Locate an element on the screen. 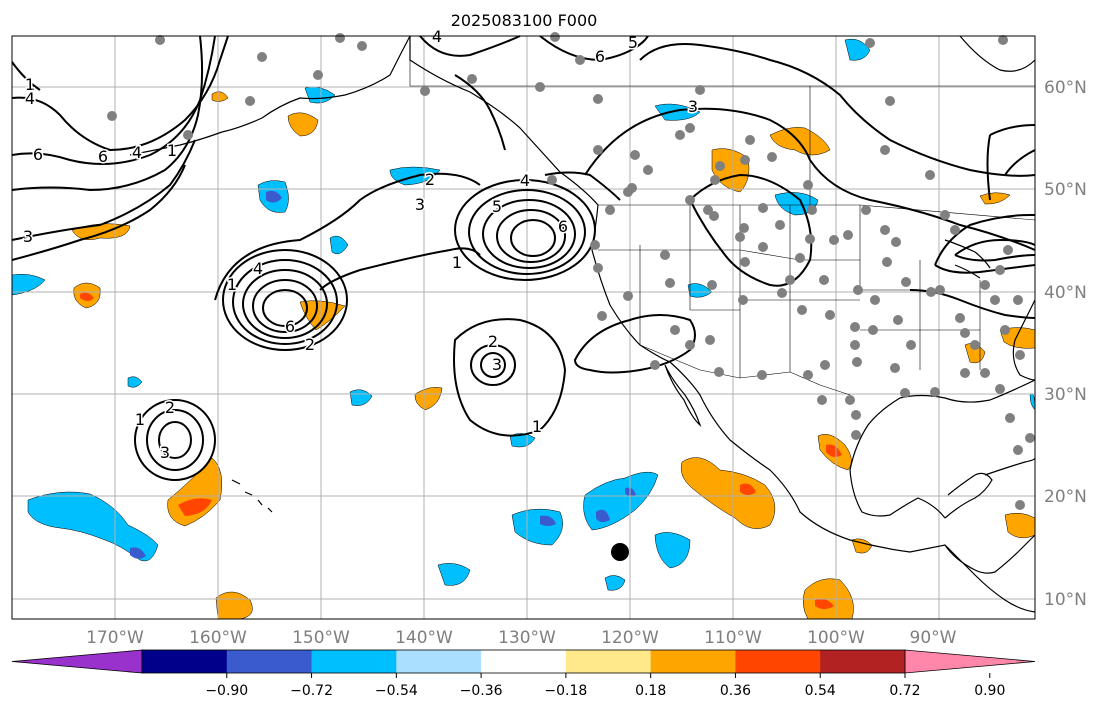 The width and height of the screenshot is (1105, 712). colorbar-extend-max is located at coordinates (970, 661).